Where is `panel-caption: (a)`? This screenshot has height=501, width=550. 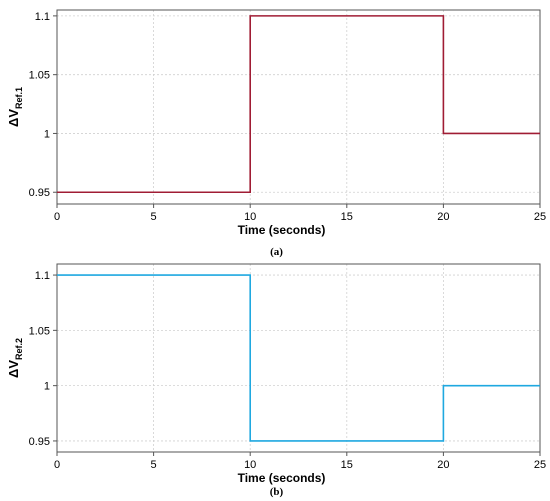 panel-caption: (a) is located at coordinates (276, 252).